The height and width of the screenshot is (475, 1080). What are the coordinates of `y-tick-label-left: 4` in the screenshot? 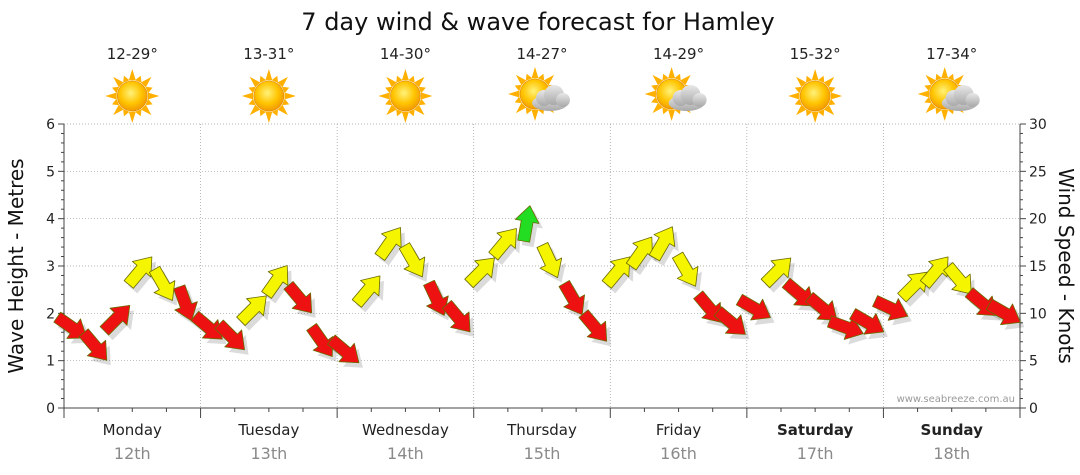 It's located at (50, 220).